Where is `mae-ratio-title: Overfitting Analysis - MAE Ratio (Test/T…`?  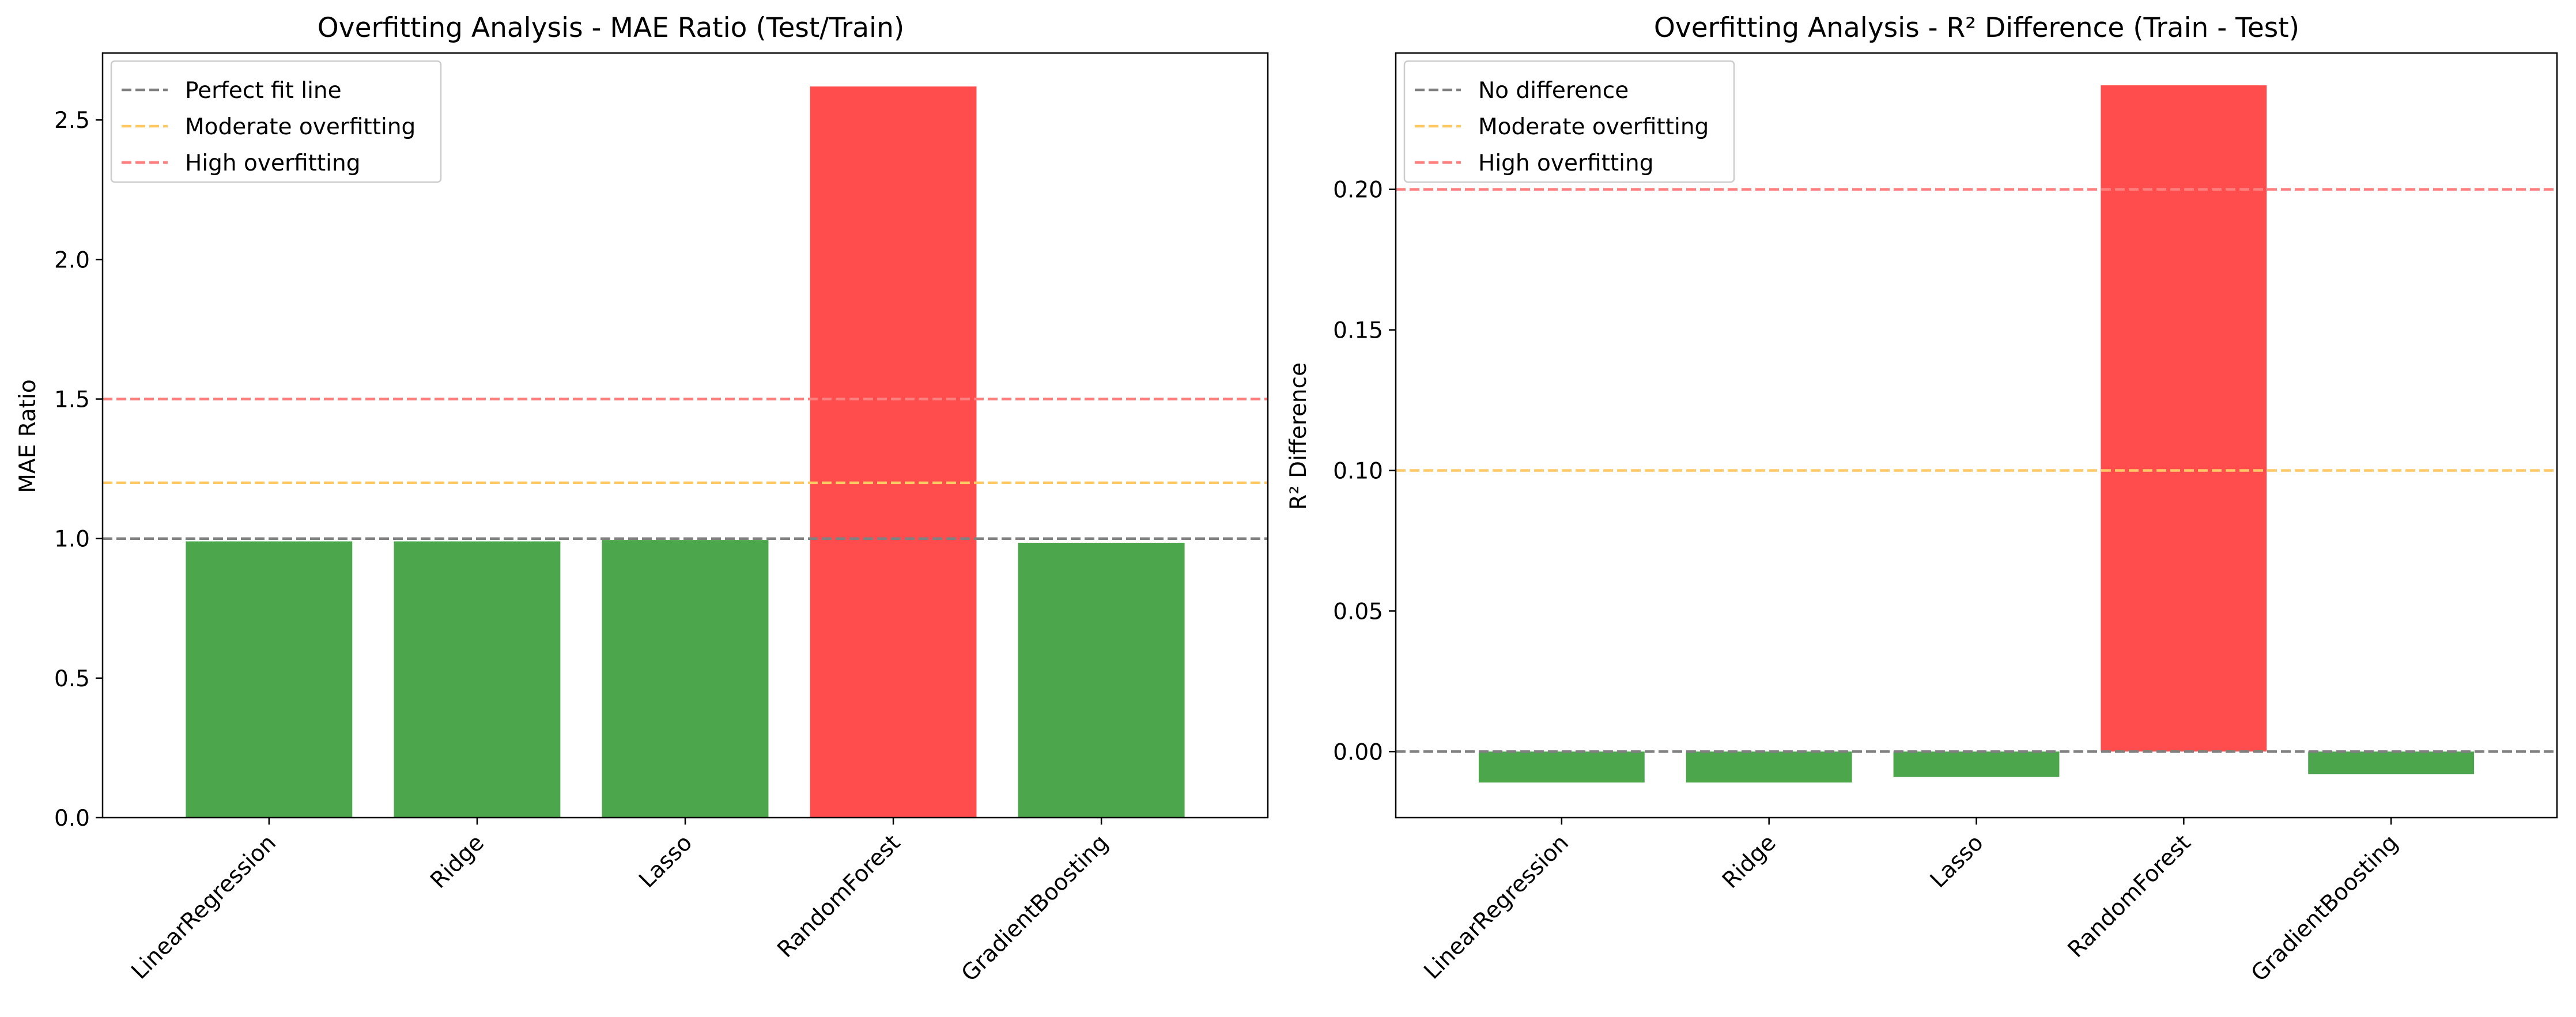 mae-ratio-title: Overfitting Analysis - MAE Ratio (Test/T… is located at coordinates (611, 28).